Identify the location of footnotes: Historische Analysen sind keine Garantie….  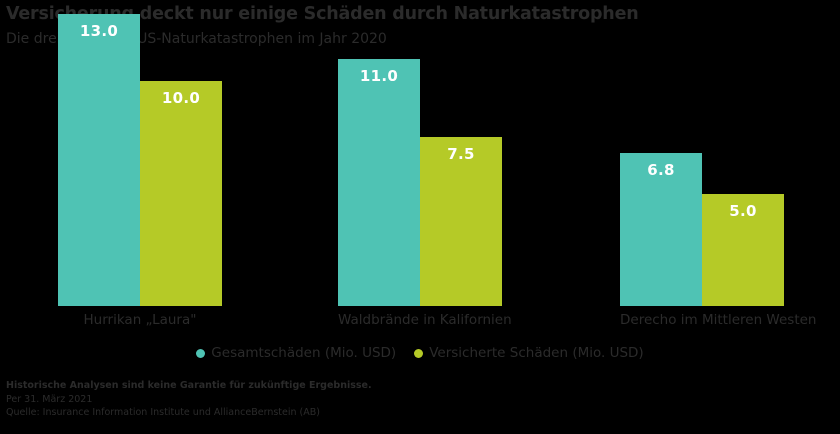
(356, 399).